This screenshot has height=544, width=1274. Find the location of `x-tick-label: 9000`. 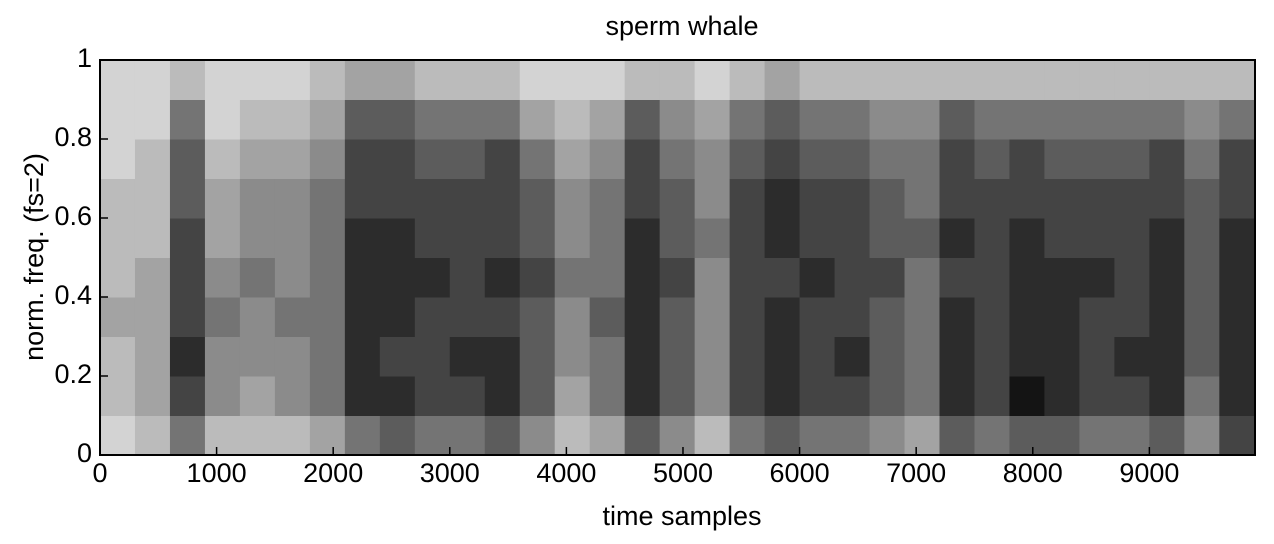

x-tick-label: 9000 is located at coordinates (1149, 473).